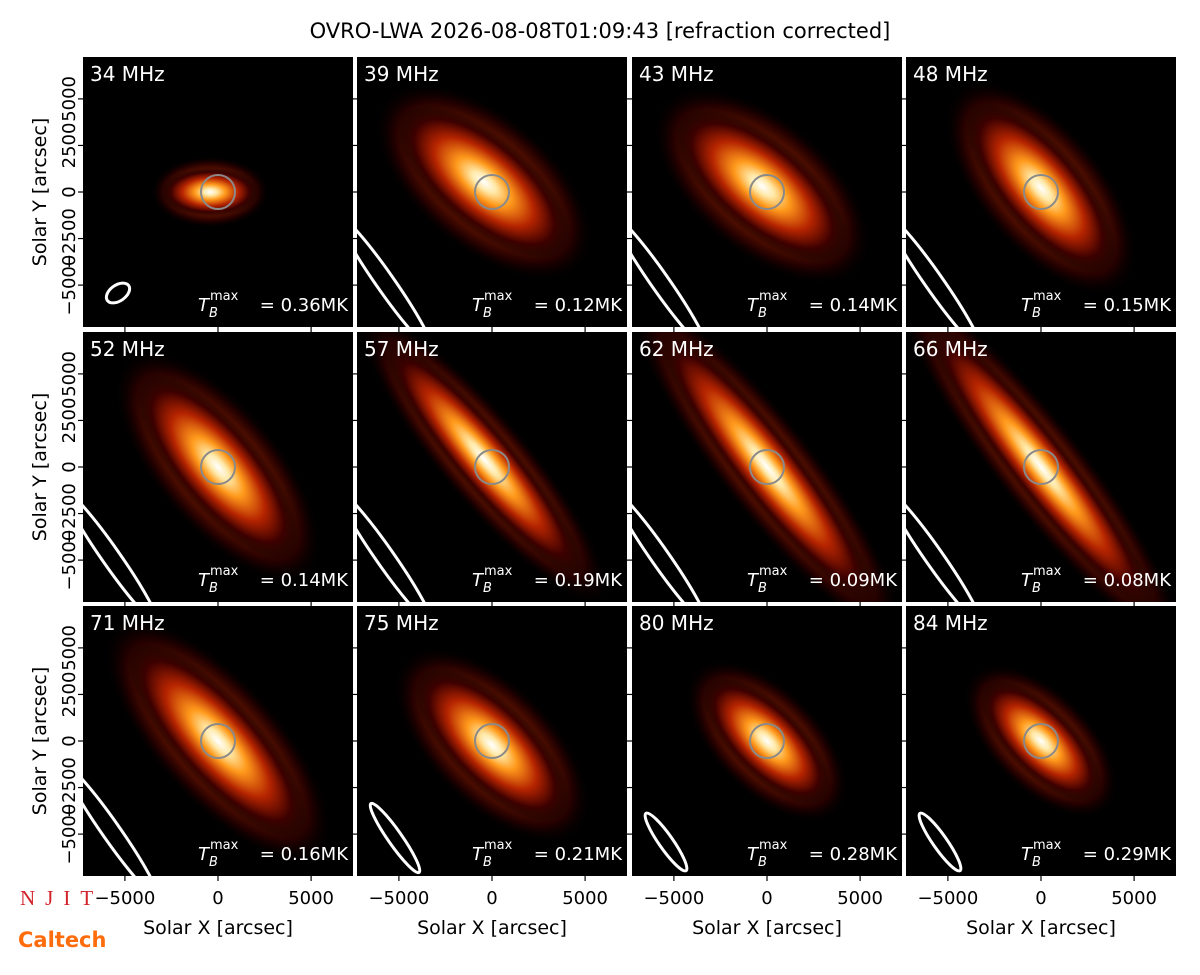 The width and height of the screenshot is (1200, 975). Describe the element at coordinates (62, 940) in the screenshot. I see `logo-caltech: Caltech` at that location.